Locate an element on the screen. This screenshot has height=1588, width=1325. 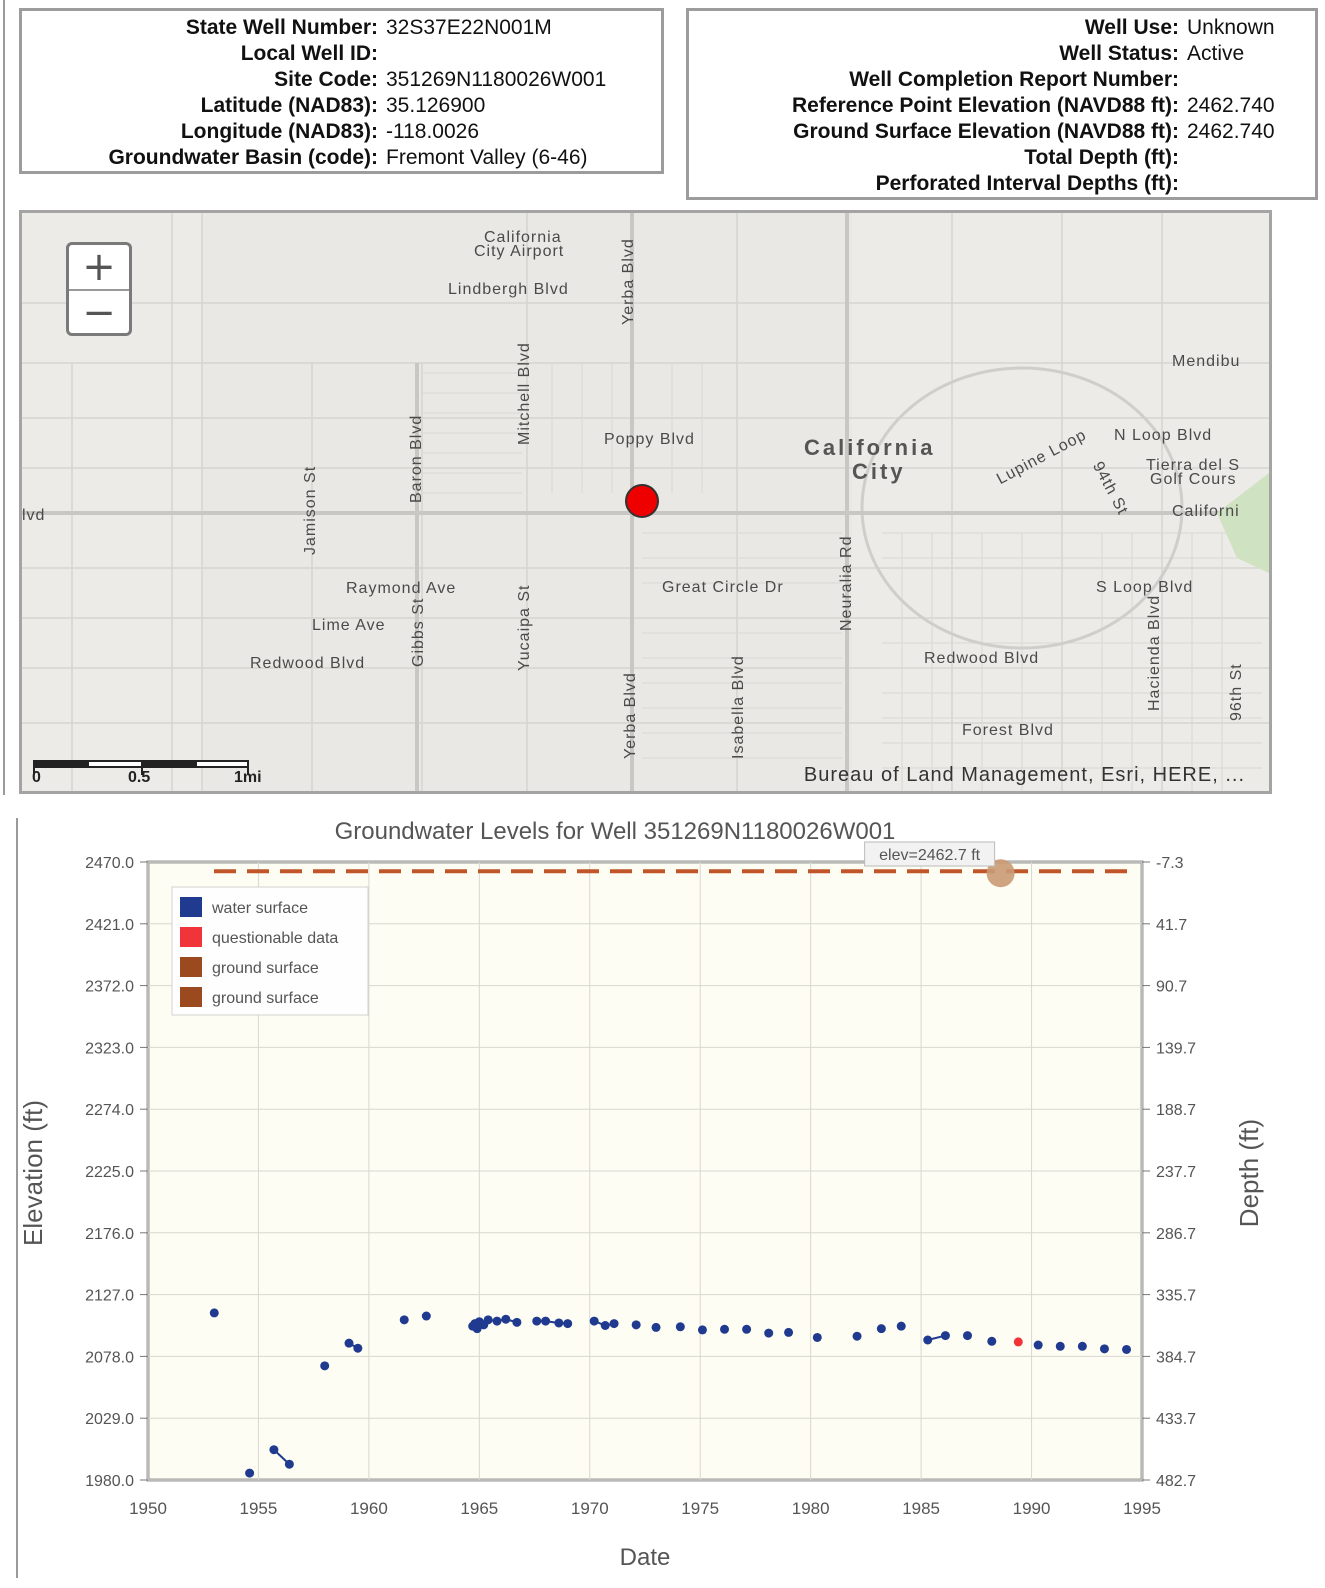
info-value: -118.0026 is located at coordinates (433, 131).